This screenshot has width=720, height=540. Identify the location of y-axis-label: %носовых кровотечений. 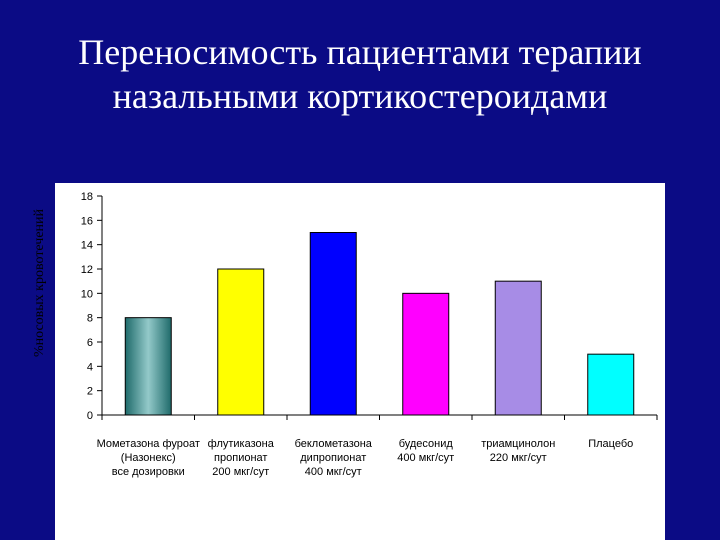
(39, 283).